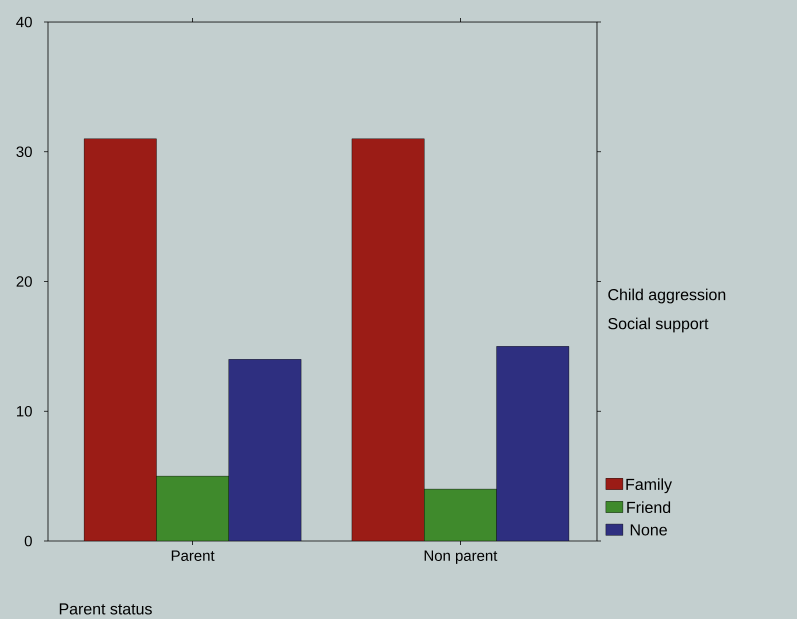  I want to click on y-tick-label: 0, so click(28, 541).